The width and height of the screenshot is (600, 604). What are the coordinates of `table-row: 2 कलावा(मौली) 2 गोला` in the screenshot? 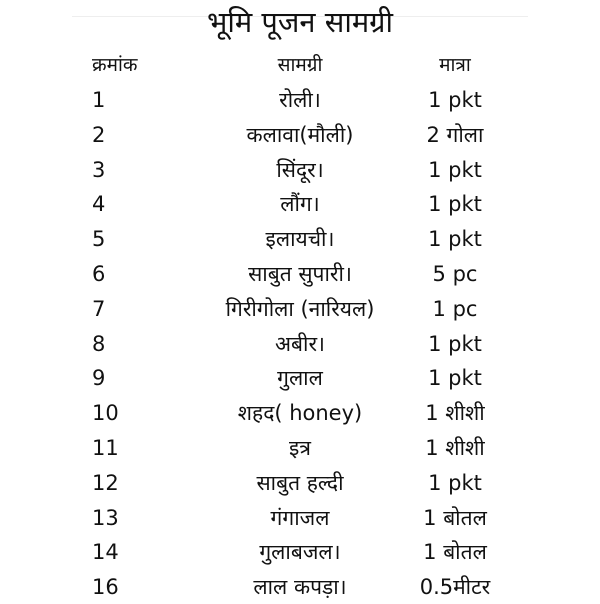 It's located at (300, 135).